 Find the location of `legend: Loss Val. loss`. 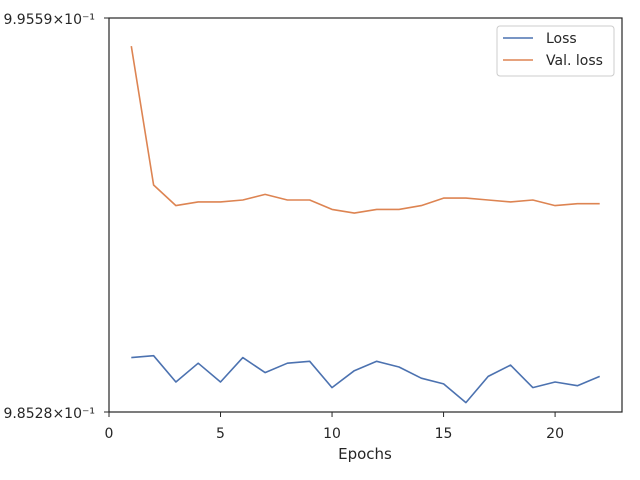

legend: Loss Val. loss is located at coordinates (555, 51).